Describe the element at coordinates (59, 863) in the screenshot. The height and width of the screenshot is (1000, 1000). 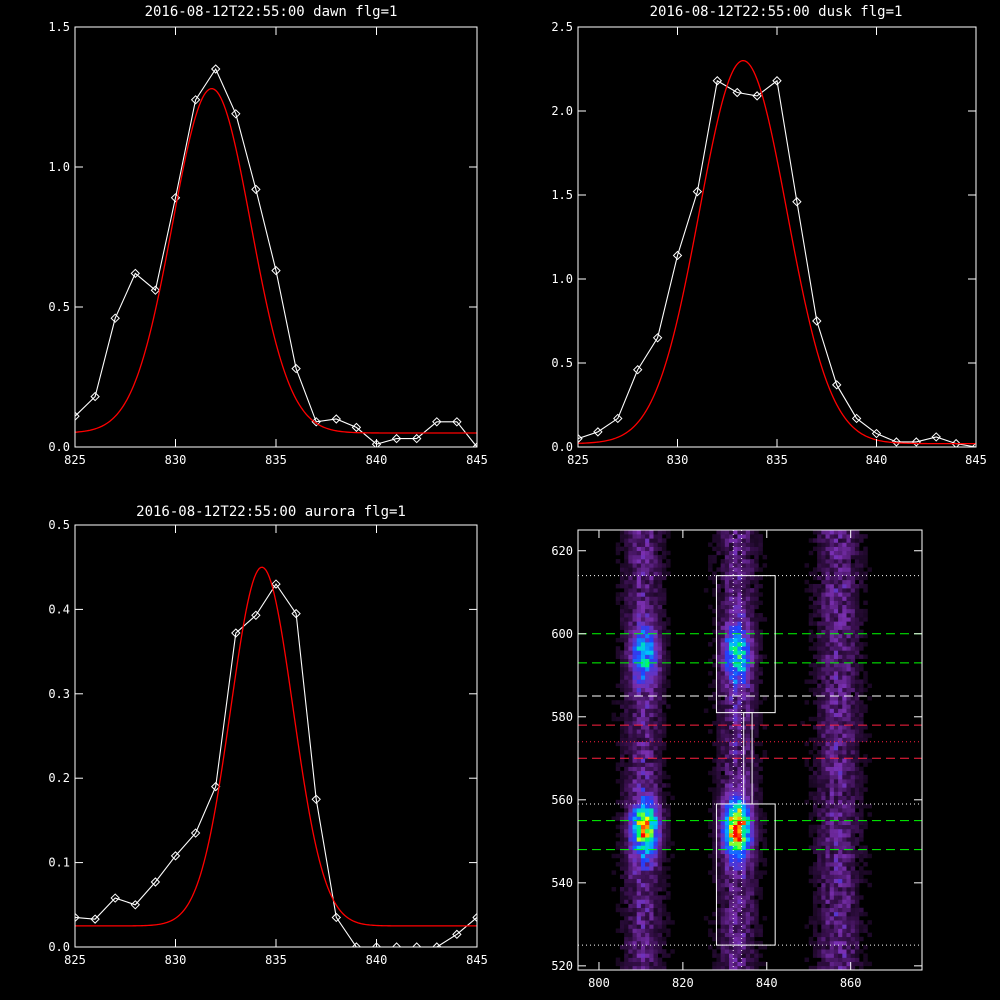
I see `panel-aurora-ytick-label: 0.1` at that location.